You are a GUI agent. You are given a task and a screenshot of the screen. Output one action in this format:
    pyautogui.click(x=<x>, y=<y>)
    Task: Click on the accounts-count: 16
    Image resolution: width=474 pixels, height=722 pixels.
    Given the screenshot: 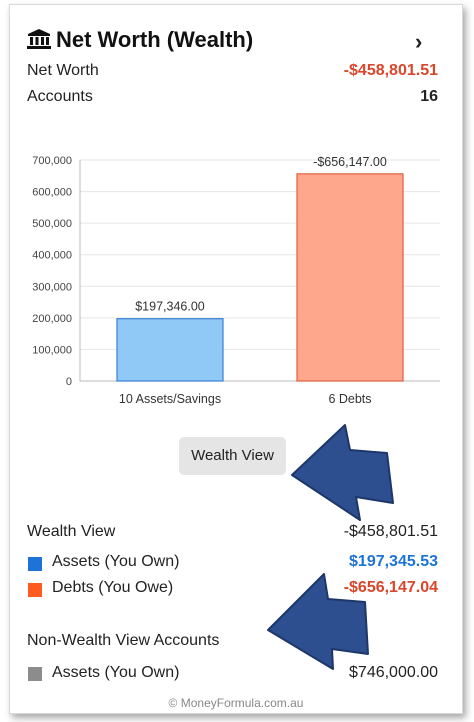 What is the action you would take?
    pyautogui.click(x=429, y=96)
    